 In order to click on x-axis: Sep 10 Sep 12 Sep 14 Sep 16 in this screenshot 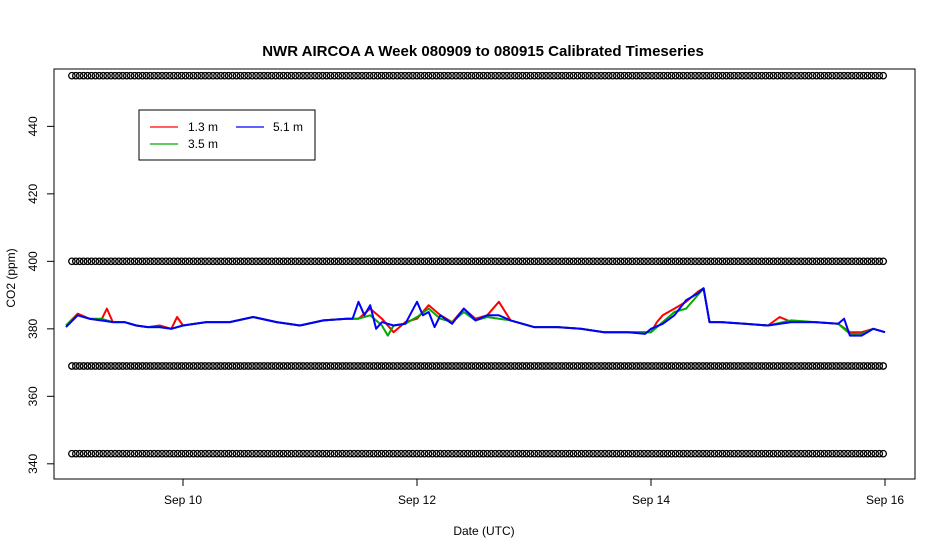, I will do `click(534, 493)`.